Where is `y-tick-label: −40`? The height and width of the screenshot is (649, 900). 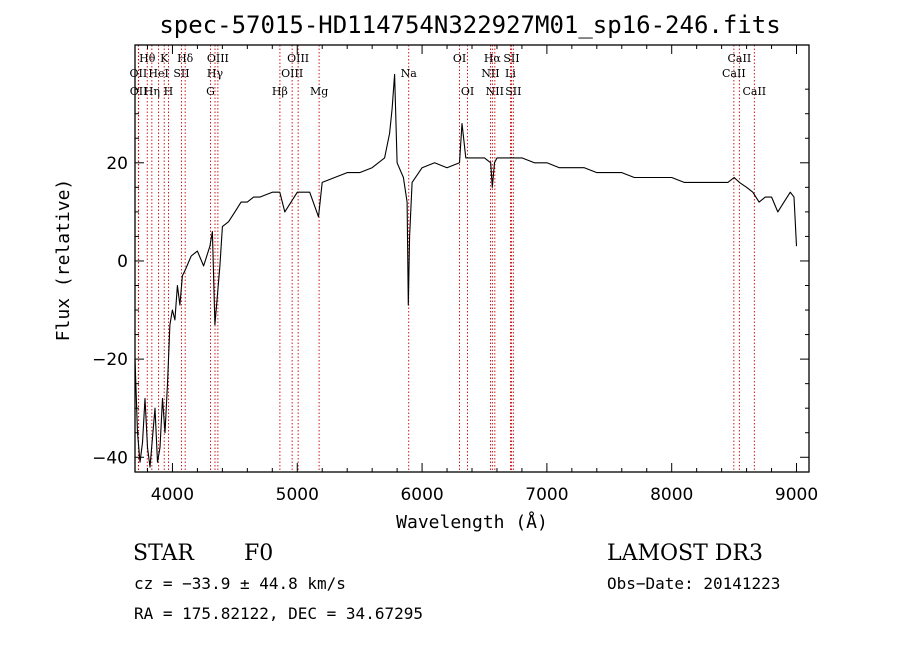 y-tick-label: −40 is located at coordinates (110, 458).